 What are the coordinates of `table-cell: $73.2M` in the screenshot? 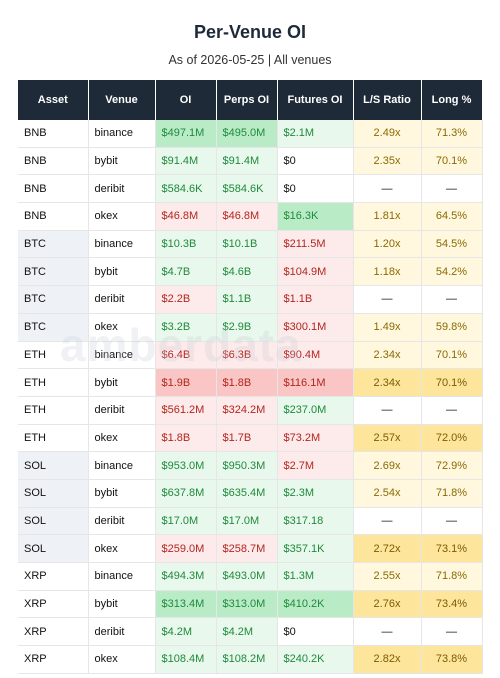 It's located at (315, 438).